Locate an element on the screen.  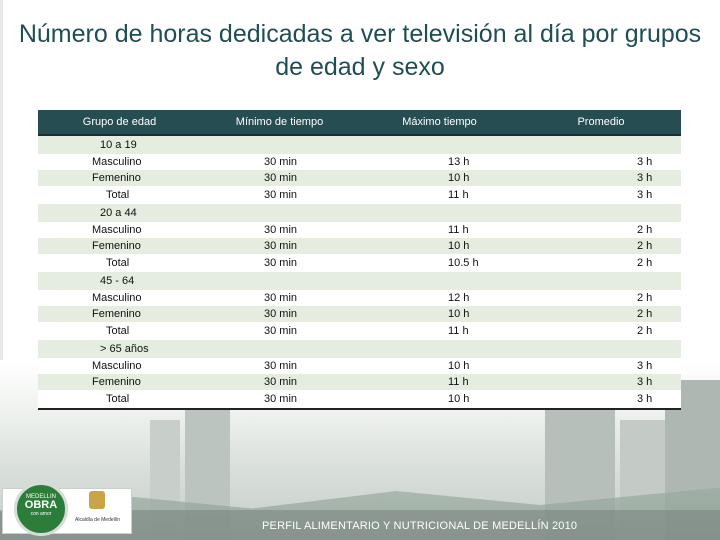
header-max-time: Máximo tiempo is located at coordinates (439, 122).